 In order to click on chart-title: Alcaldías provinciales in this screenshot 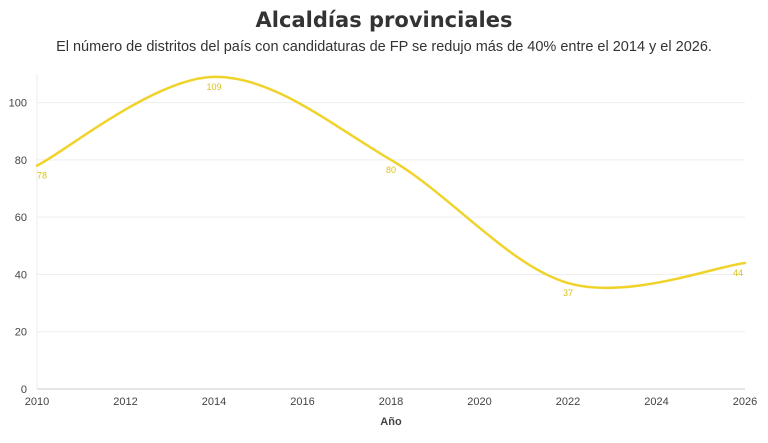, I will do `click(384, 20)`.